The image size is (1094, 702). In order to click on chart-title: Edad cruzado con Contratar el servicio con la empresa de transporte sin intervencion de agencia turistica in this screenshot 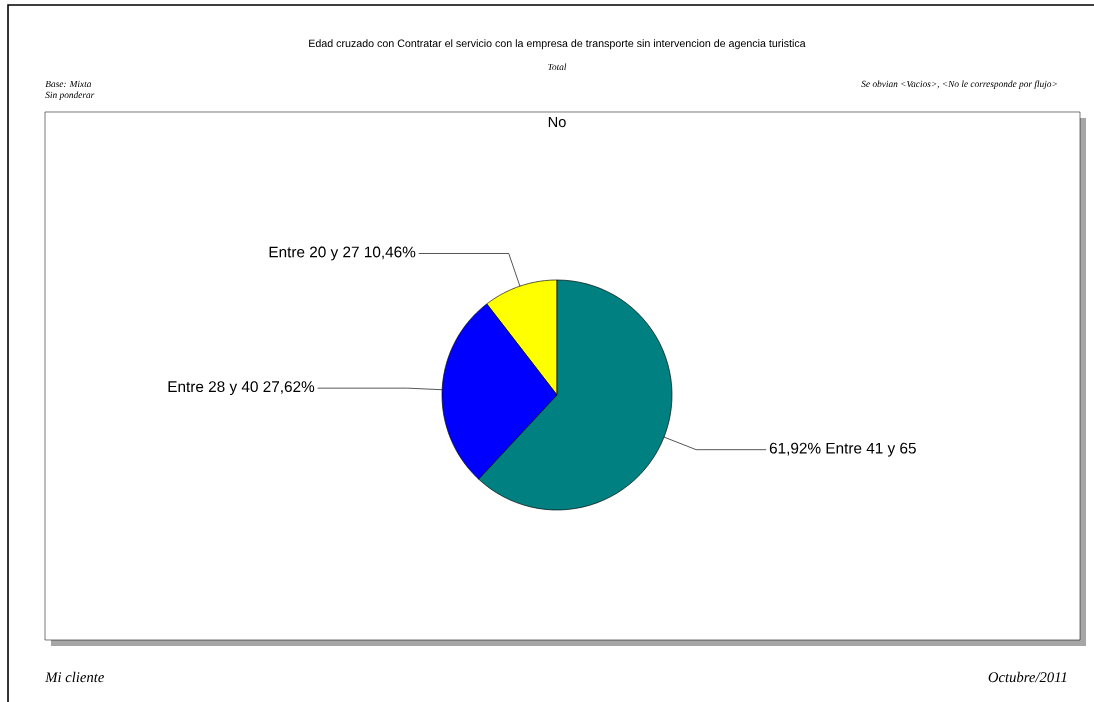, I will do `click(557, 44)`.